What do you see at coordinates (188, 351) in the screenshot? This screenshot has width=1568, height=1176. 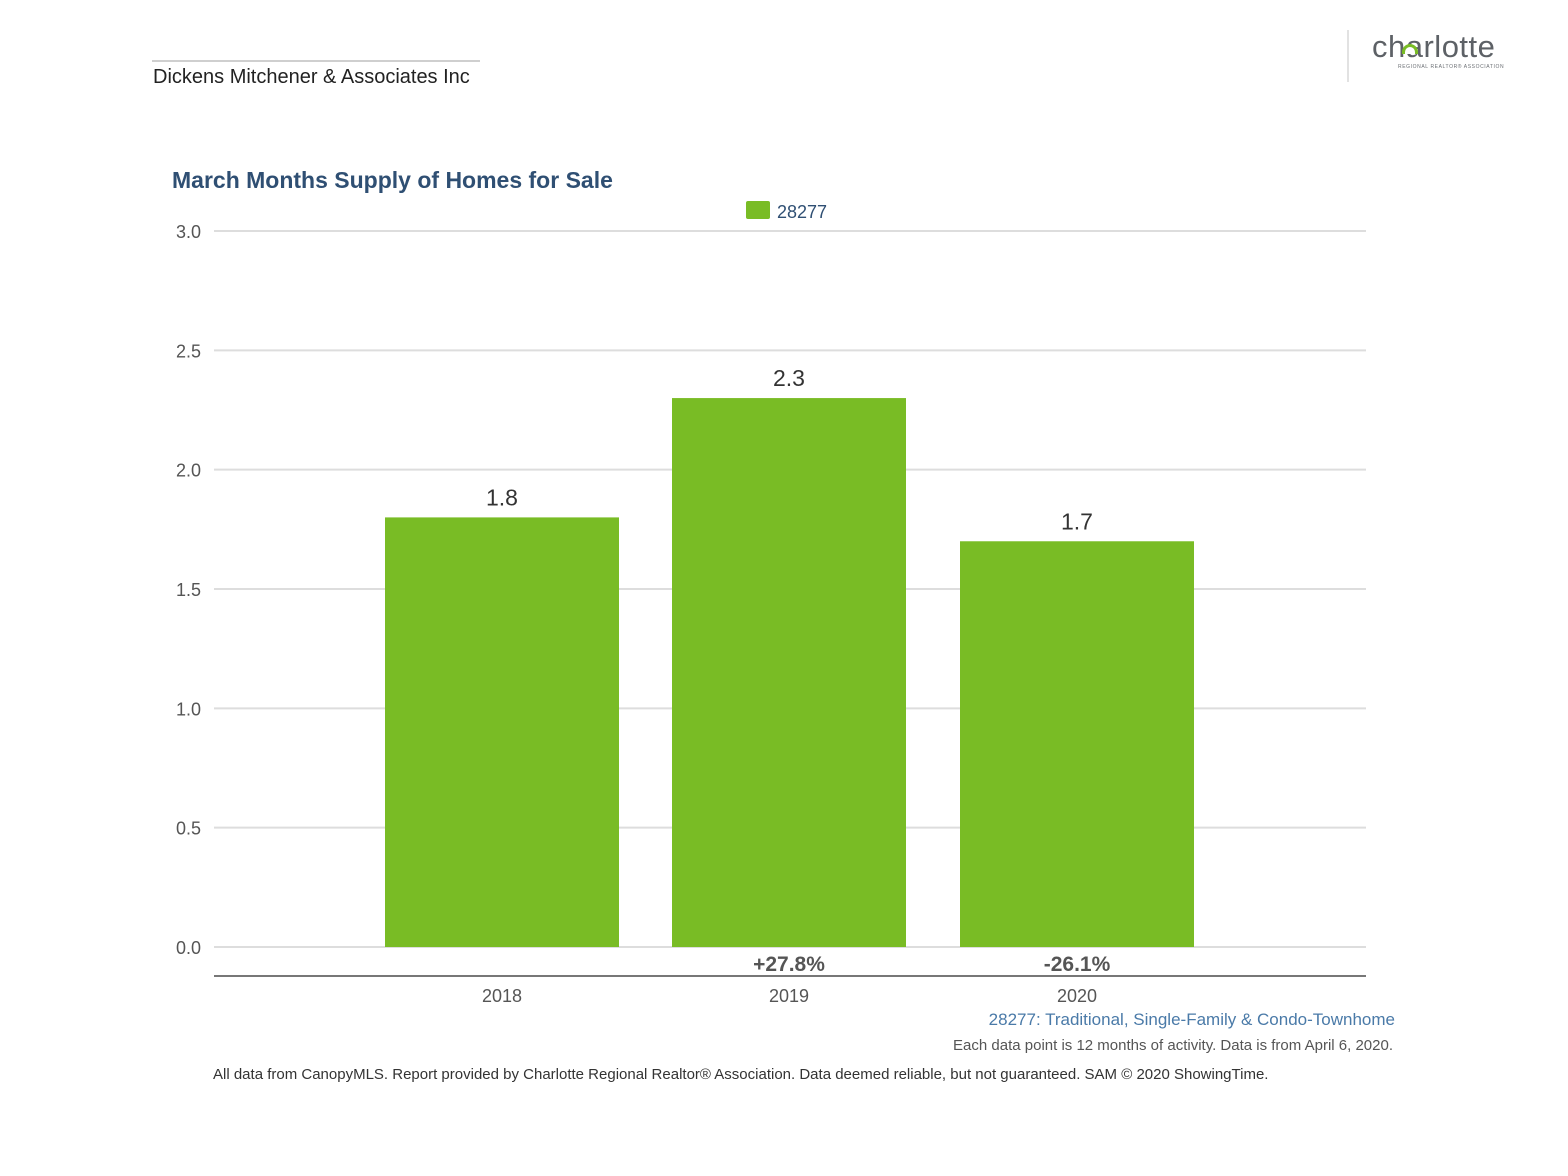 I see `y-tick-label: 2.5` at bounding box center [188, 351].